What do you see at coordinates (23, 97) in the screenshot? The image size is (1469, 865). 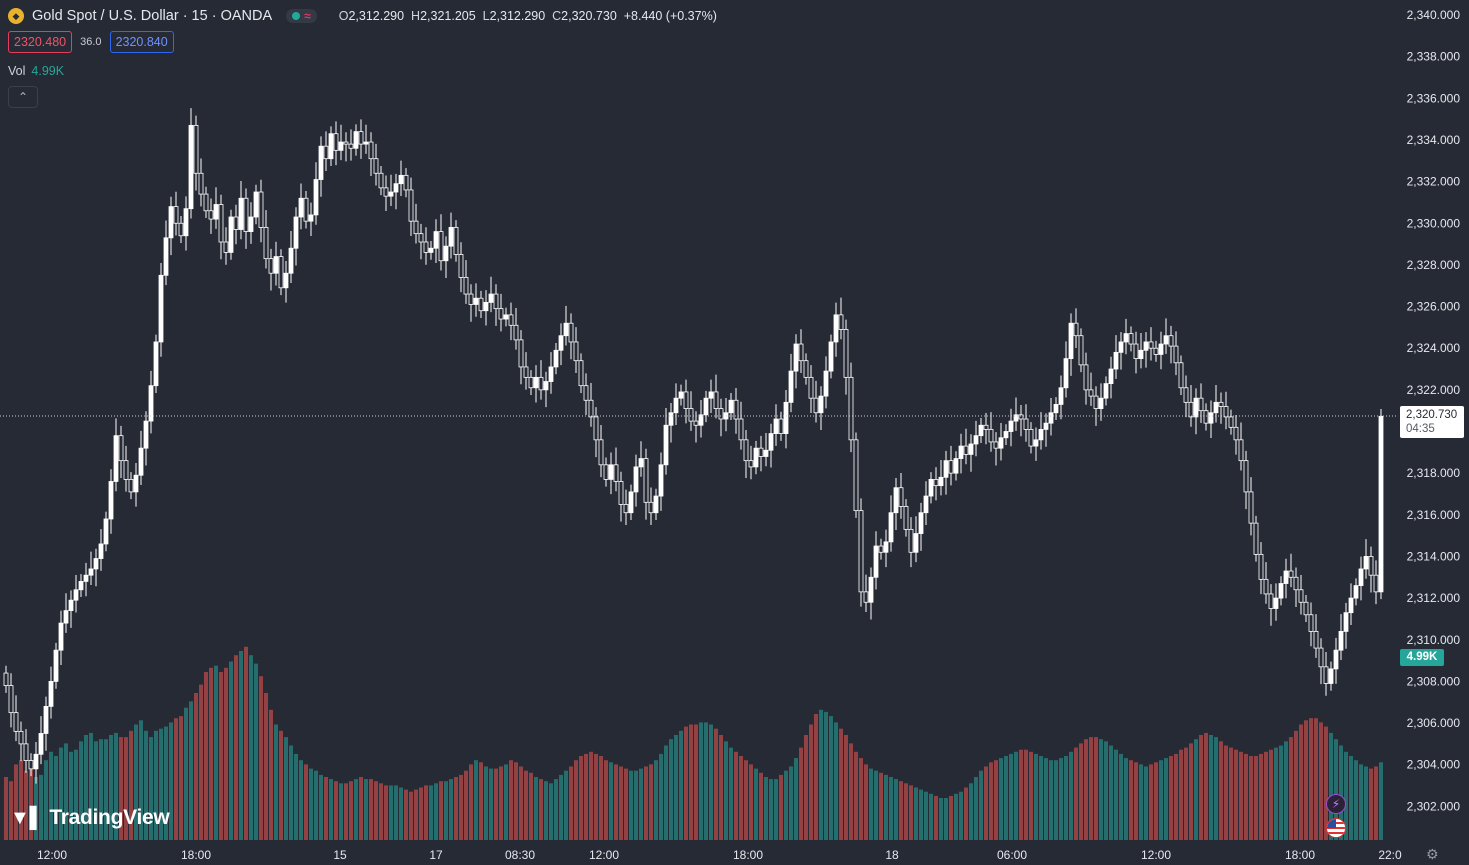 I see `collapse-legend-button: ⌃` at bounding box center [23, 97].